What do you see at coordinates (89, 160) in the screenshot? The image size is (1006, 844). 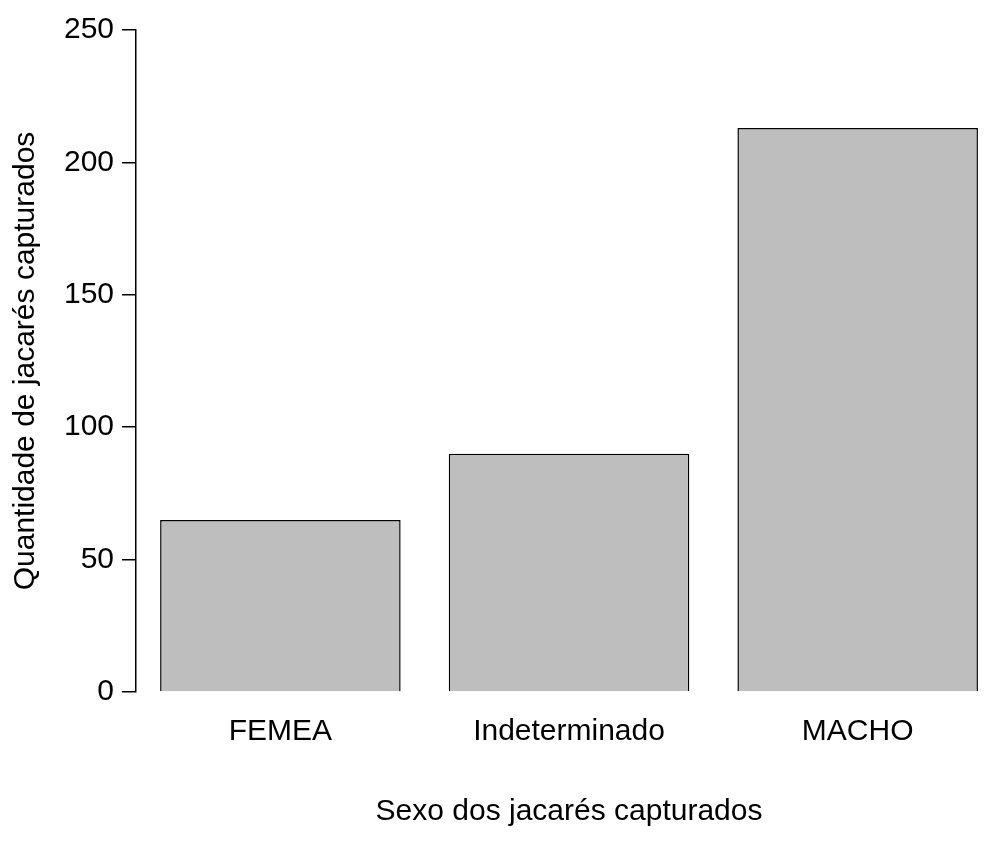 I see `y-tick-label: 200` at bounding box center [89, 160].